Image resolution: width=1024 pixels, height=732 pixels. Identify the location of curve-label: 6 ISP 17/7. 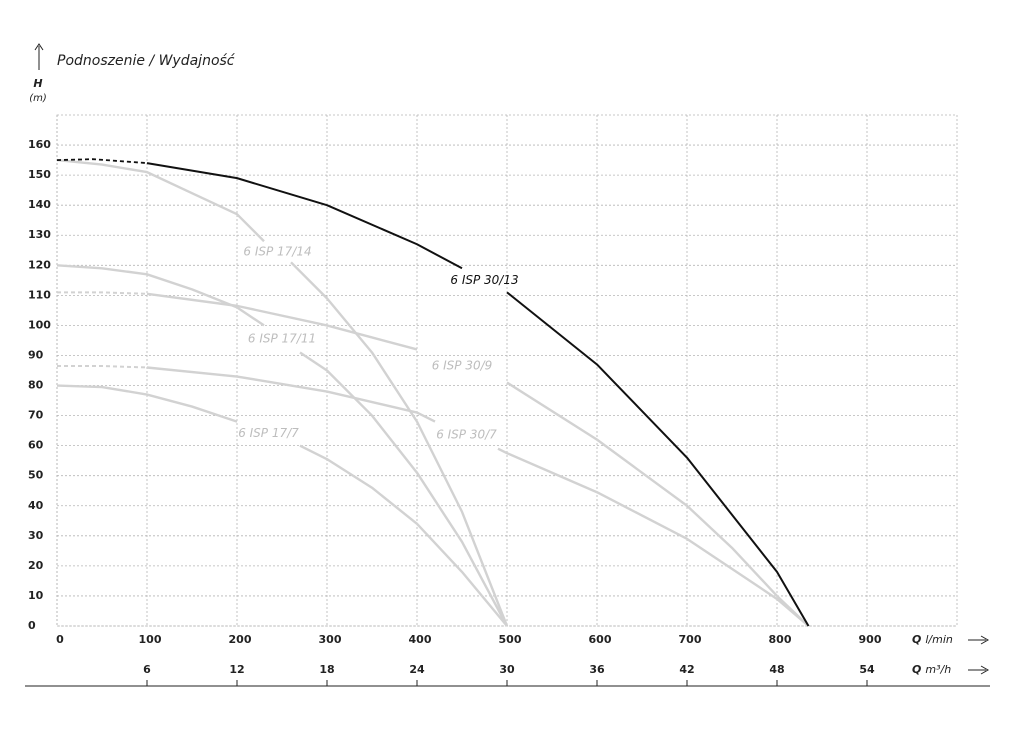
(268, 433).